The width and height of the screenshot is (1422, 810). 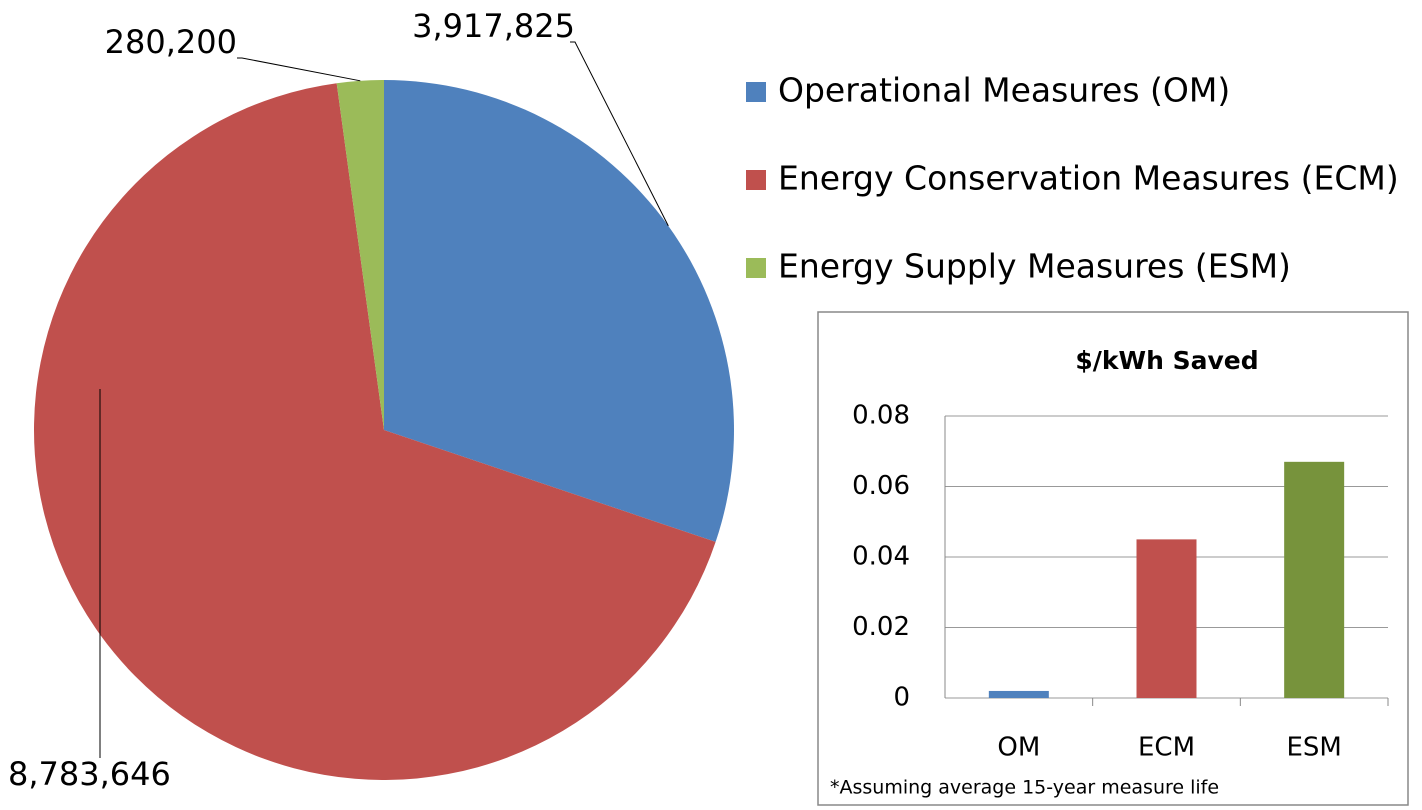 I want to click on y-tick-label: 0.08, so click(x=881, y=416).